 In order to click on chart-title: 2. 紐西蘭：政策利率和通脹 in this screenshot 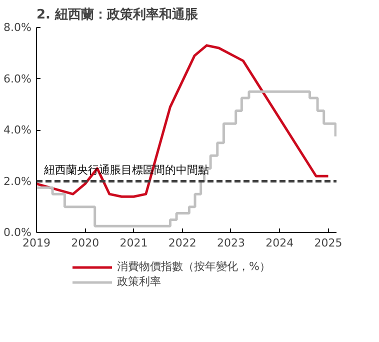, I will do `click(118, 14)`.